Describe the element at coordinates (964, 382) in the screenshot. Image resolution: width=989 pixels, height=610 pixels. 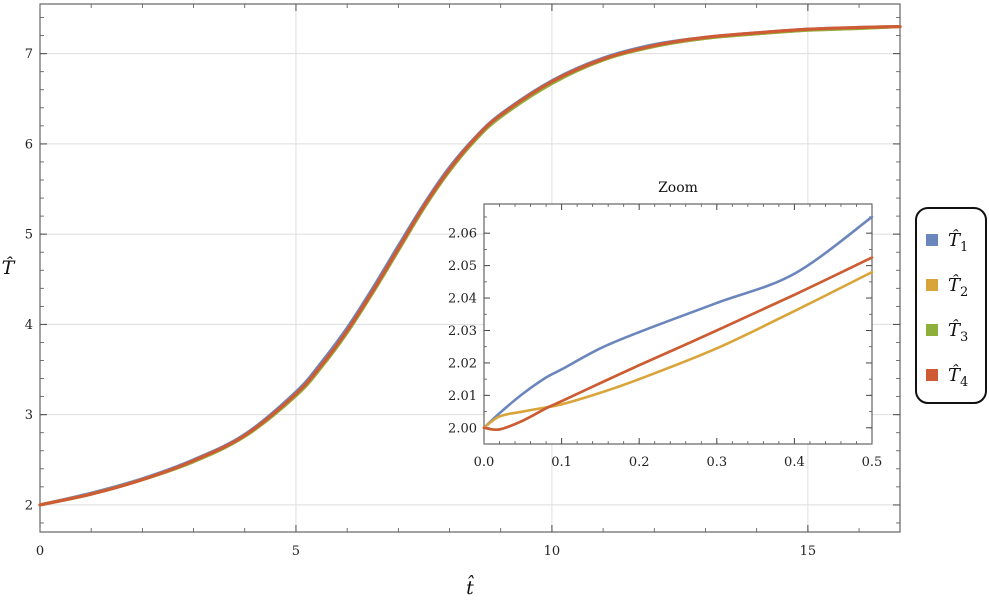
I see `legend-label-subscript: 4` at that location.